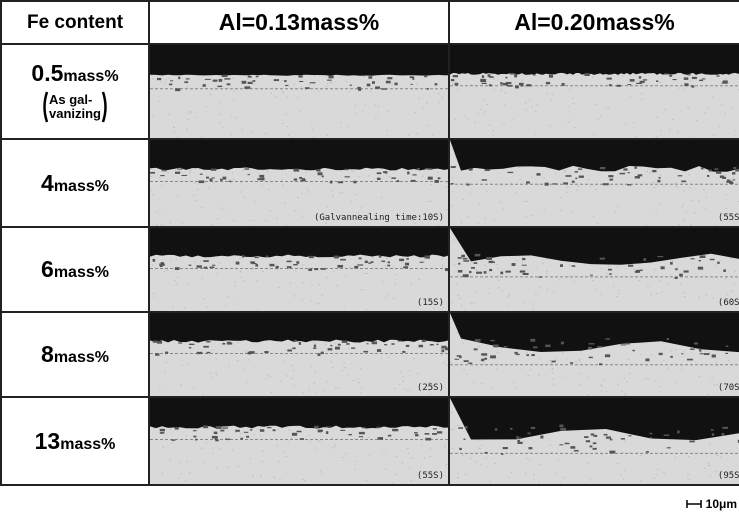 This screenshot has width=739, height=513. I want to click on coating-dark, so click(594, 156).